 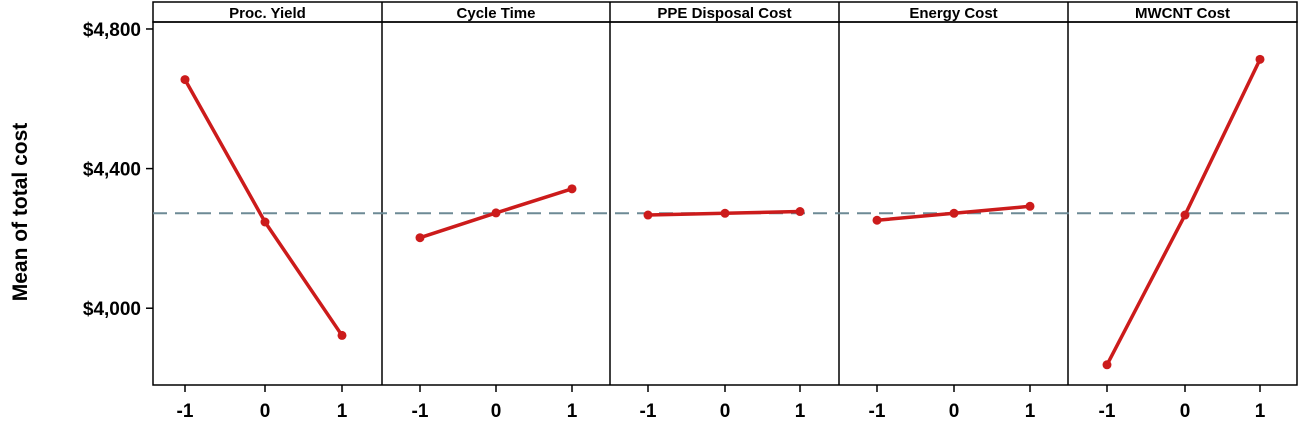 What do you see at coordinates (724, 13) in the screenshot?
I see `panel-title: PPE Disposal Cost` at bounding box center [724, 13].